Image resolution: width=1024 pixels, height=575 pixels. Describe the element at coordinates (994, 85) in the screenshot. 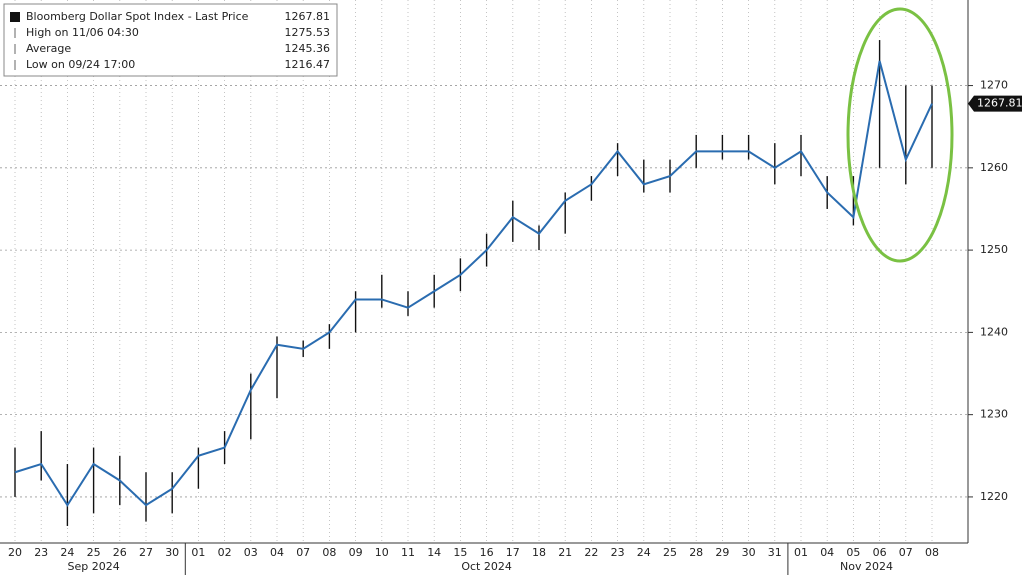

I see `y-tick-label: 1270` at that location.